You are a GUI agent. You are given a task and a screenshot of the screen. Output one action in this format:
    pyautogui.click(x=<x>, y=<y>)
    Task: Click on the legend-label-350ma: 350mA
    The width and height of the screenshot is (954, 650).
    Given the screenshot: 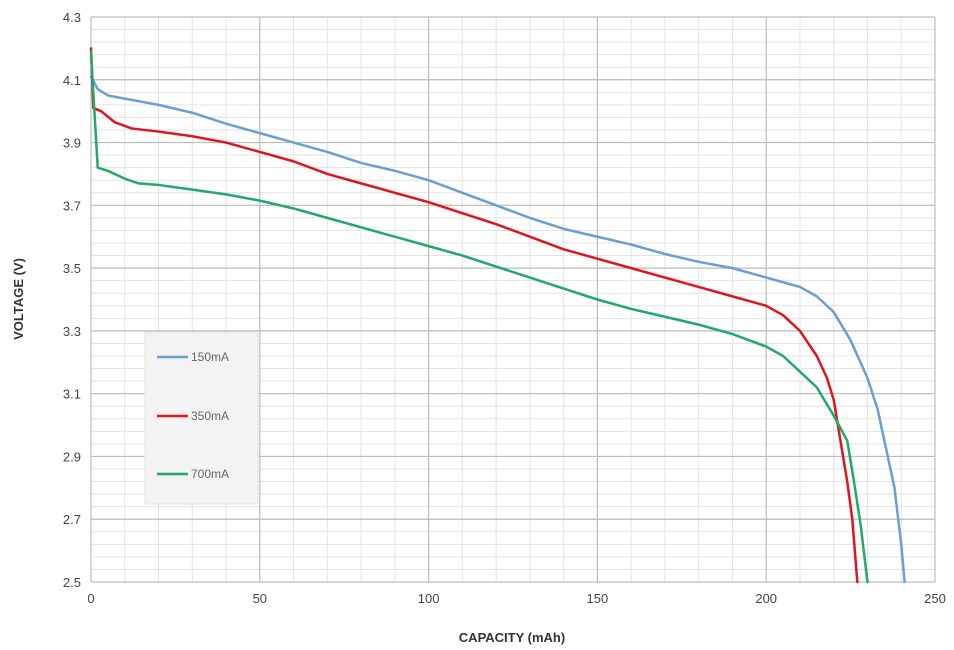 What is the action you would take?
    pyautogui.click(x=210, y=416)
    